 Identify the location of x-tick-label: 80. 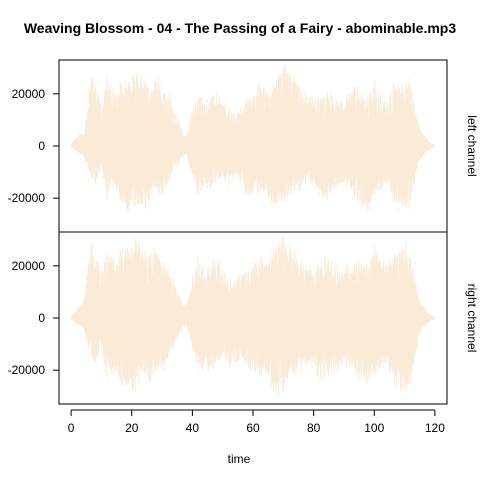
(314, 428).